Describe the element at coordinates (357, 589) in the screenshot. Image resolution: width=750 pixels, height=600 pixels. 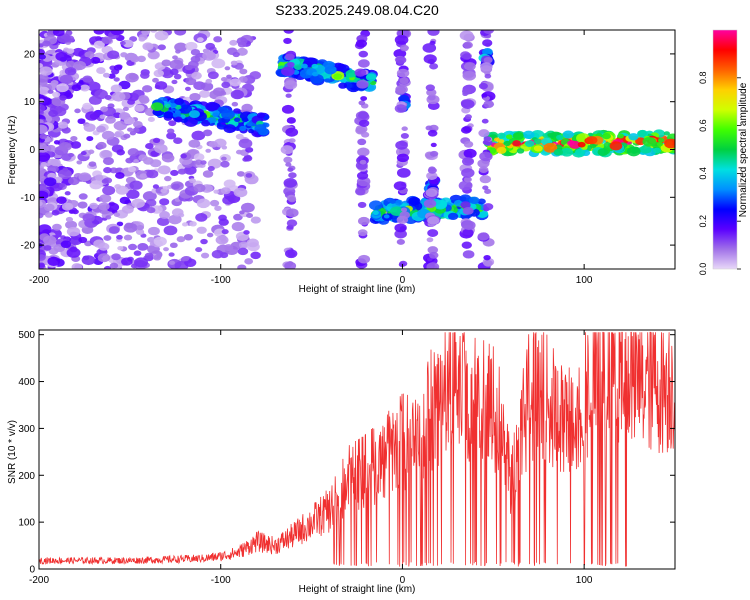
I see `snr-x-label: Height of straight line (km)` at that location.